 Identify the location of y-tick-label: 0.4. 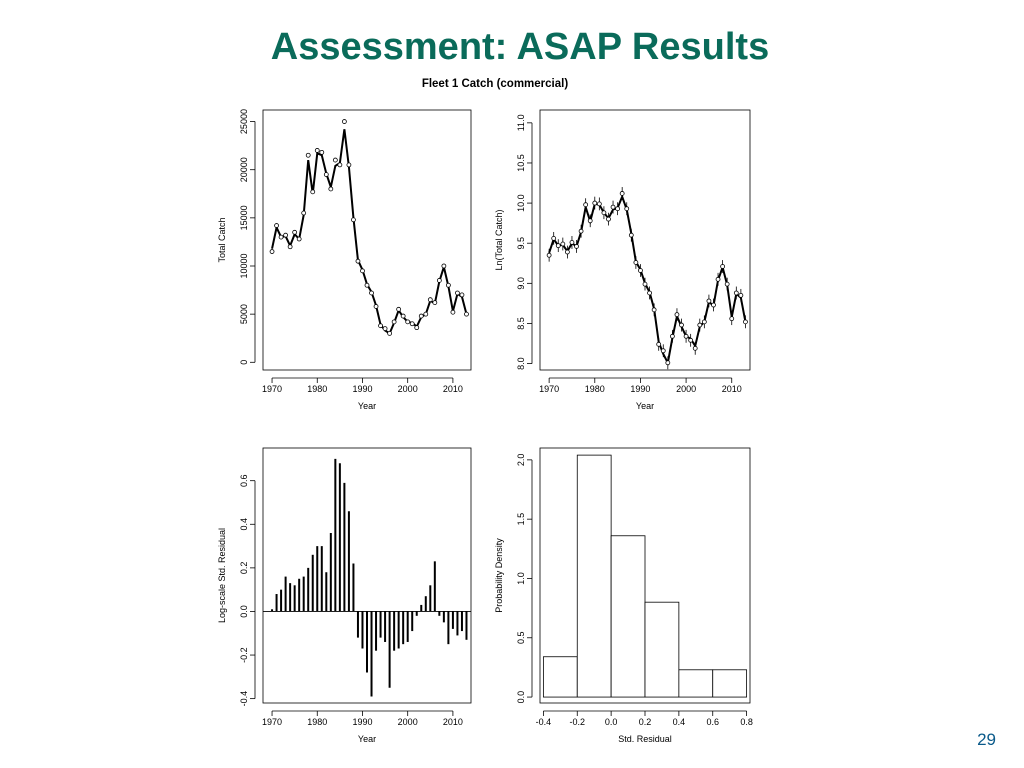
(244, 524).